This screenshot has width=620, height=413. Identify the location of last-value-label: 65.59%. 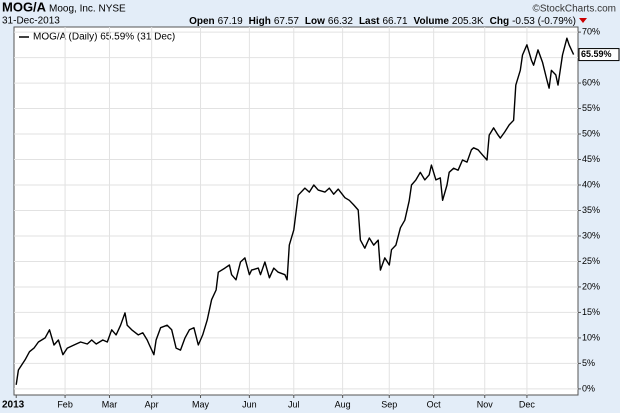
(596, 54).